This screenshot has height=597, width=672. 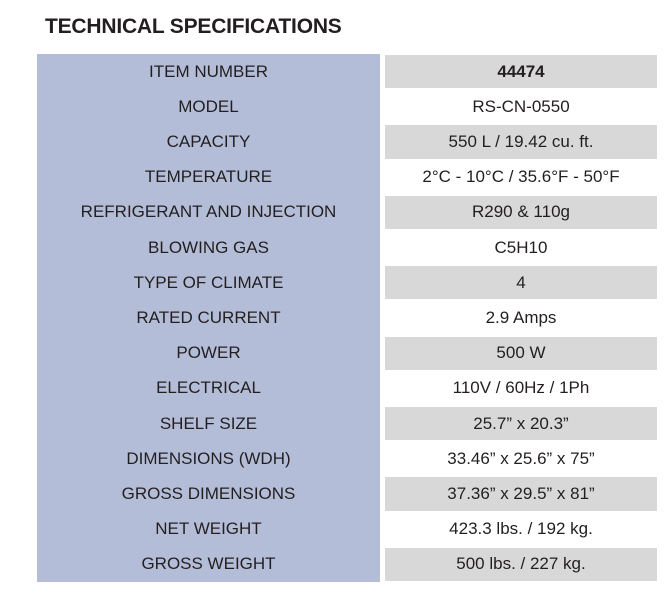 I want to click on spec-value: 44474, so click(x=521, y=72).